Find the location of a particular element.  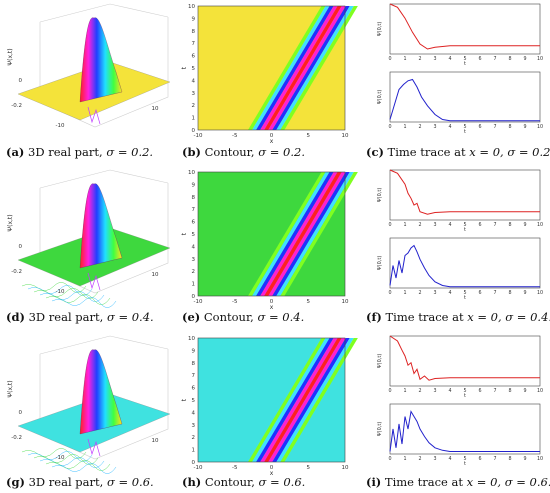

y-axis-label: t is located at coordinates (184, 67).